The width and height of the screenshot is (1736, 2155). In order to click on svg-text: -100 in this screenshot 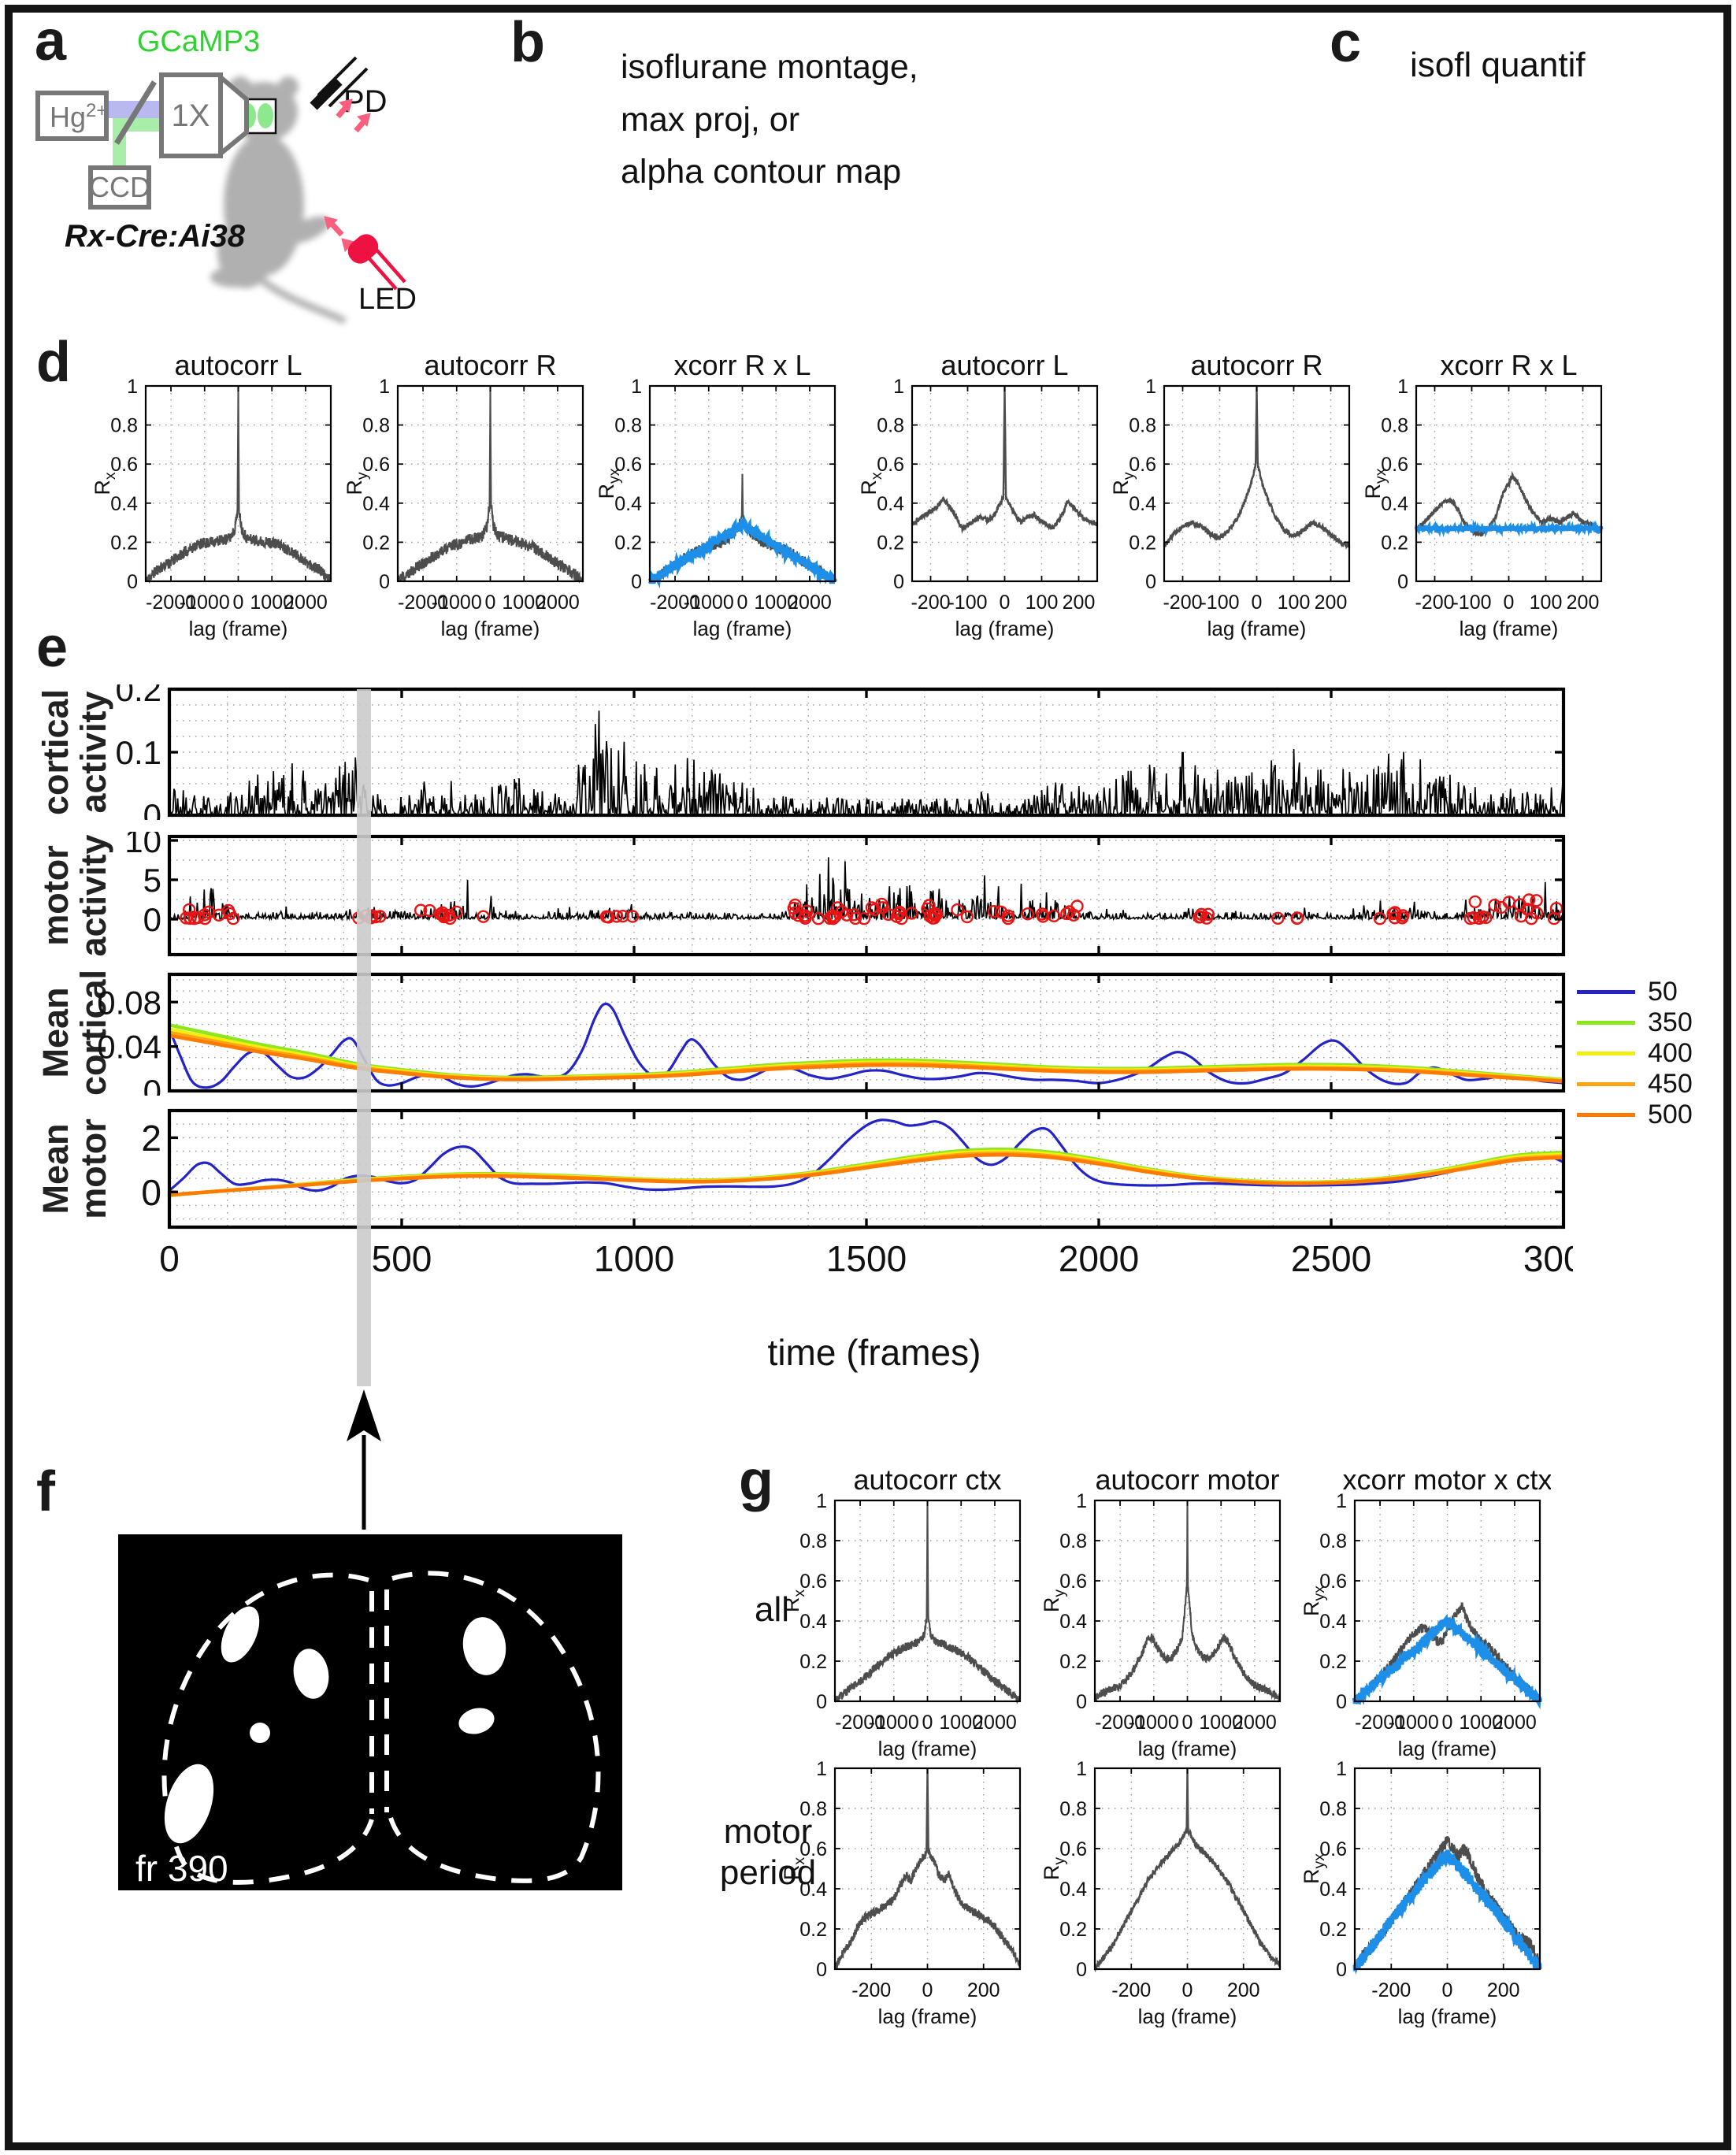, I will do `click(1219, 603)`.